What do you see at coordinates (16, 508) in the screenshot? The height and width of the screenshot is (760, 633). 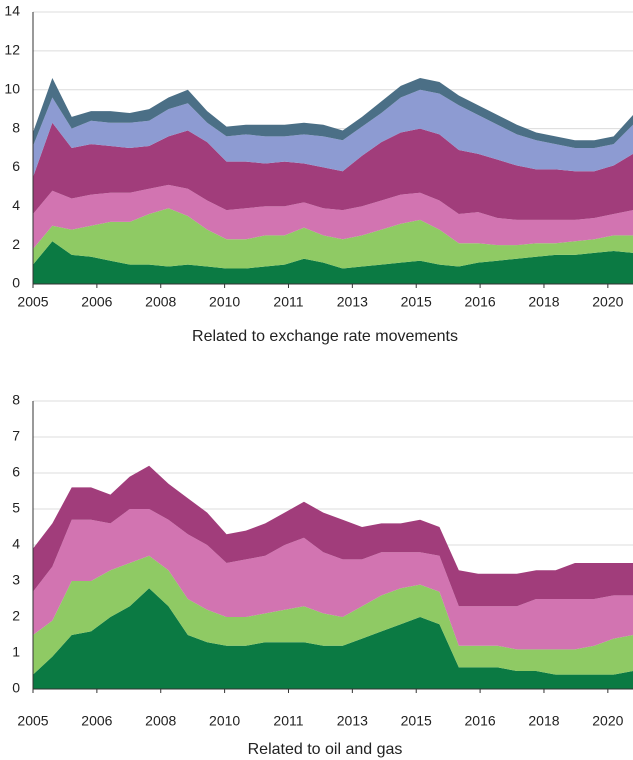 I see `y-tick-label: 5` at bounding box center [16, 508].